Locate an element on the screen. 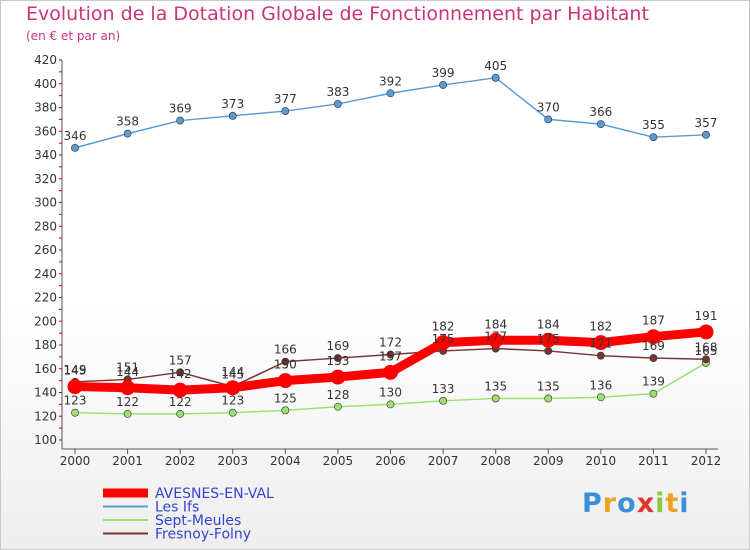 The height and width of the screenshot is (550, 750). data-label: 358 is located at coordinates (127, 122).